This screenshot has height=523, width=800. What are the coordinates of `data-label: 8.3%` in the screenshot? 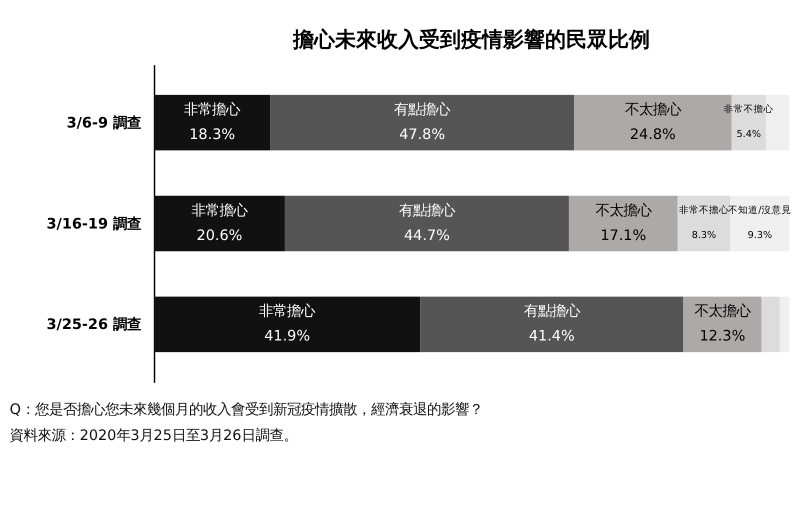 It's located at (704, 235).